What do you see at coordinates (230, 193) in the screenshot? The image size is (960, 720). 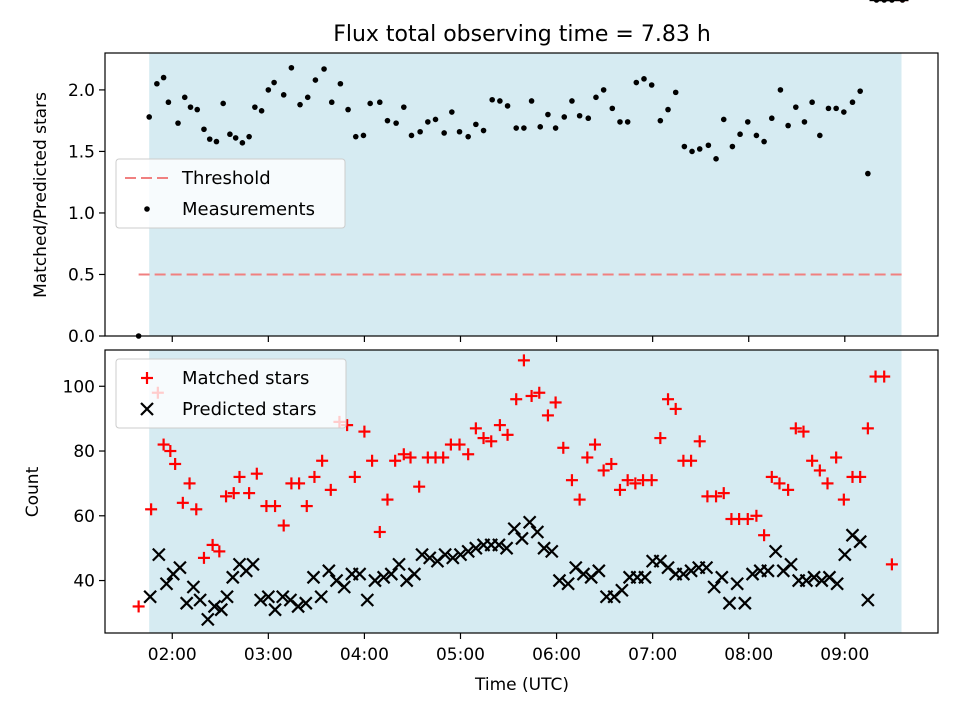 I see `top-legend-box` at bounding box center [230, 193].